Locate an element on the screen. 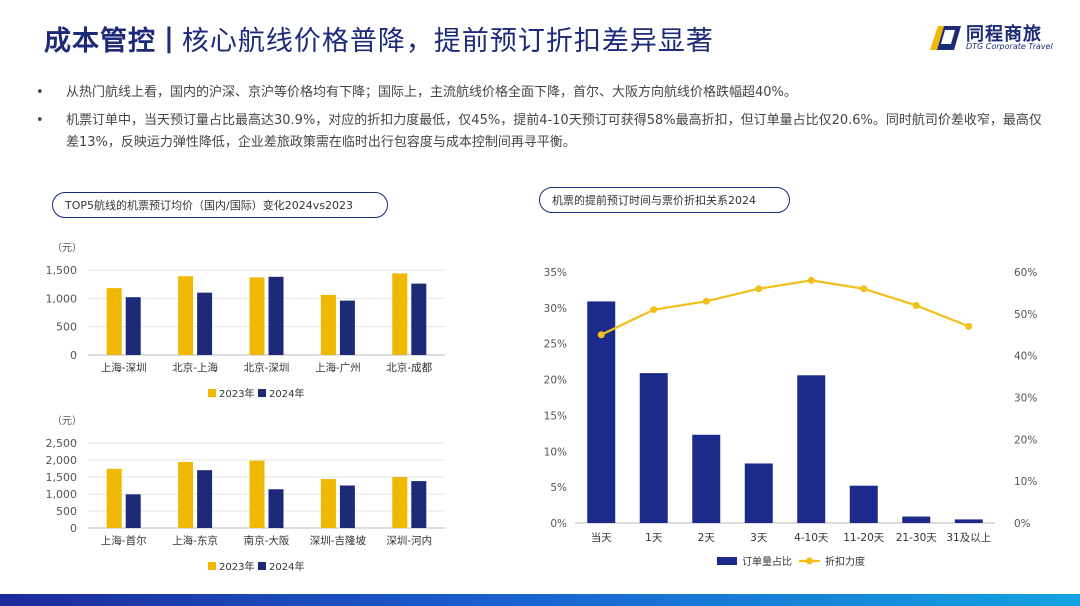  x-tick-label: 上海-东京 is located at coordinates (195, 540).